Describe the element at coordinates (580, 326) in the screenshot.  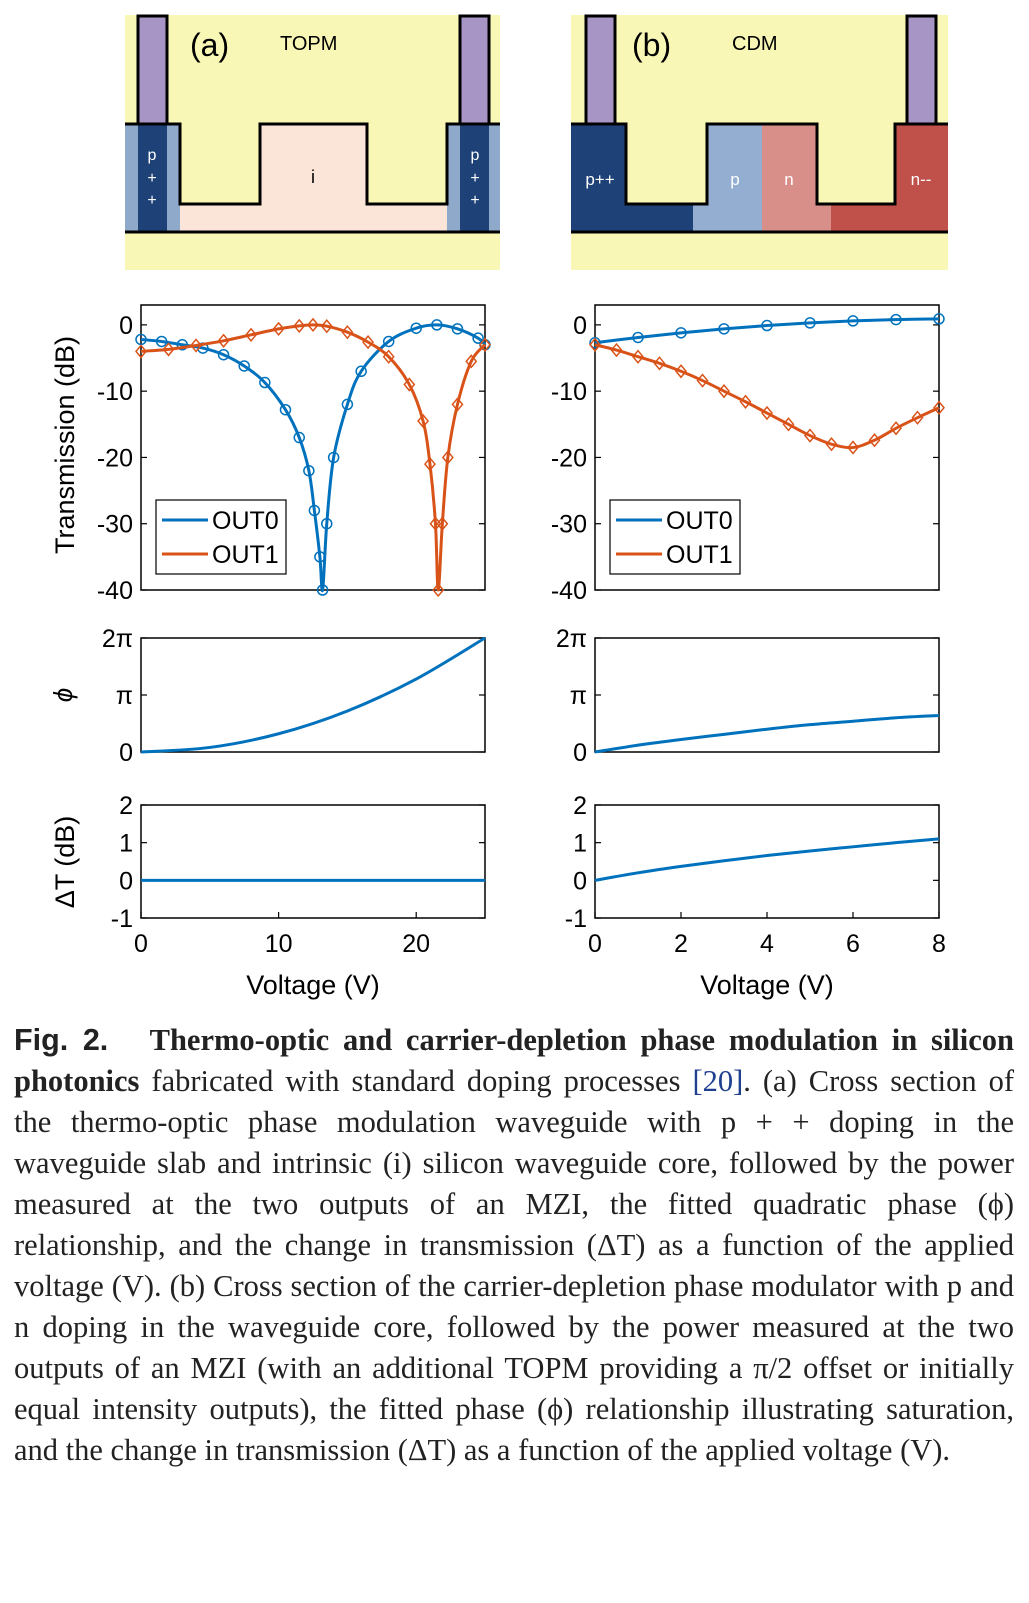
I see `transmission-b-ytick-label: 0` at that location.